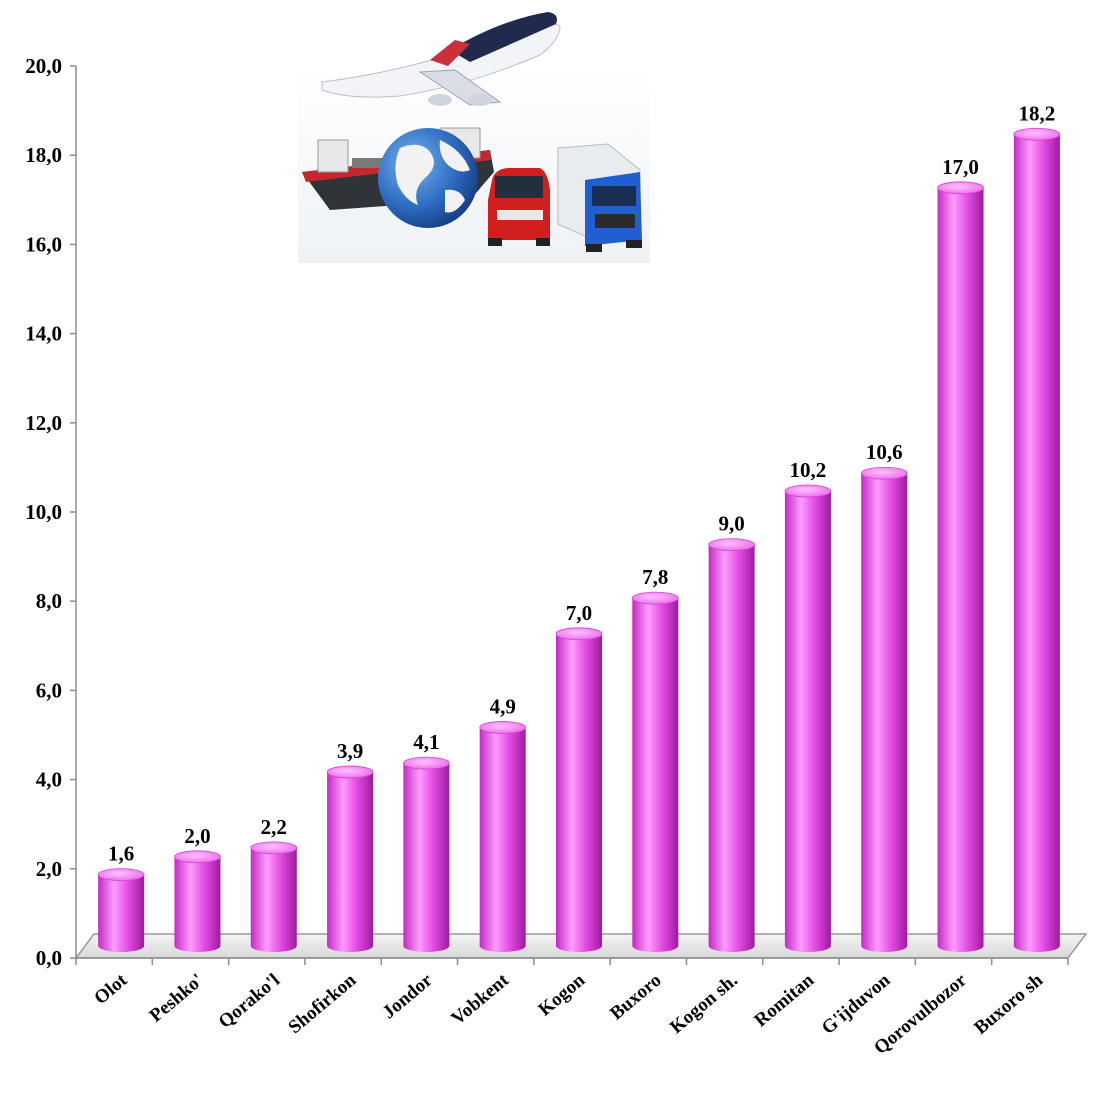 The width and height of the screenshot is (1098, 1098). What do you see at coordinates (503, 706) in the screenshot?
I see `bar-value-label: 4,9` at bounding box center [503, 706].